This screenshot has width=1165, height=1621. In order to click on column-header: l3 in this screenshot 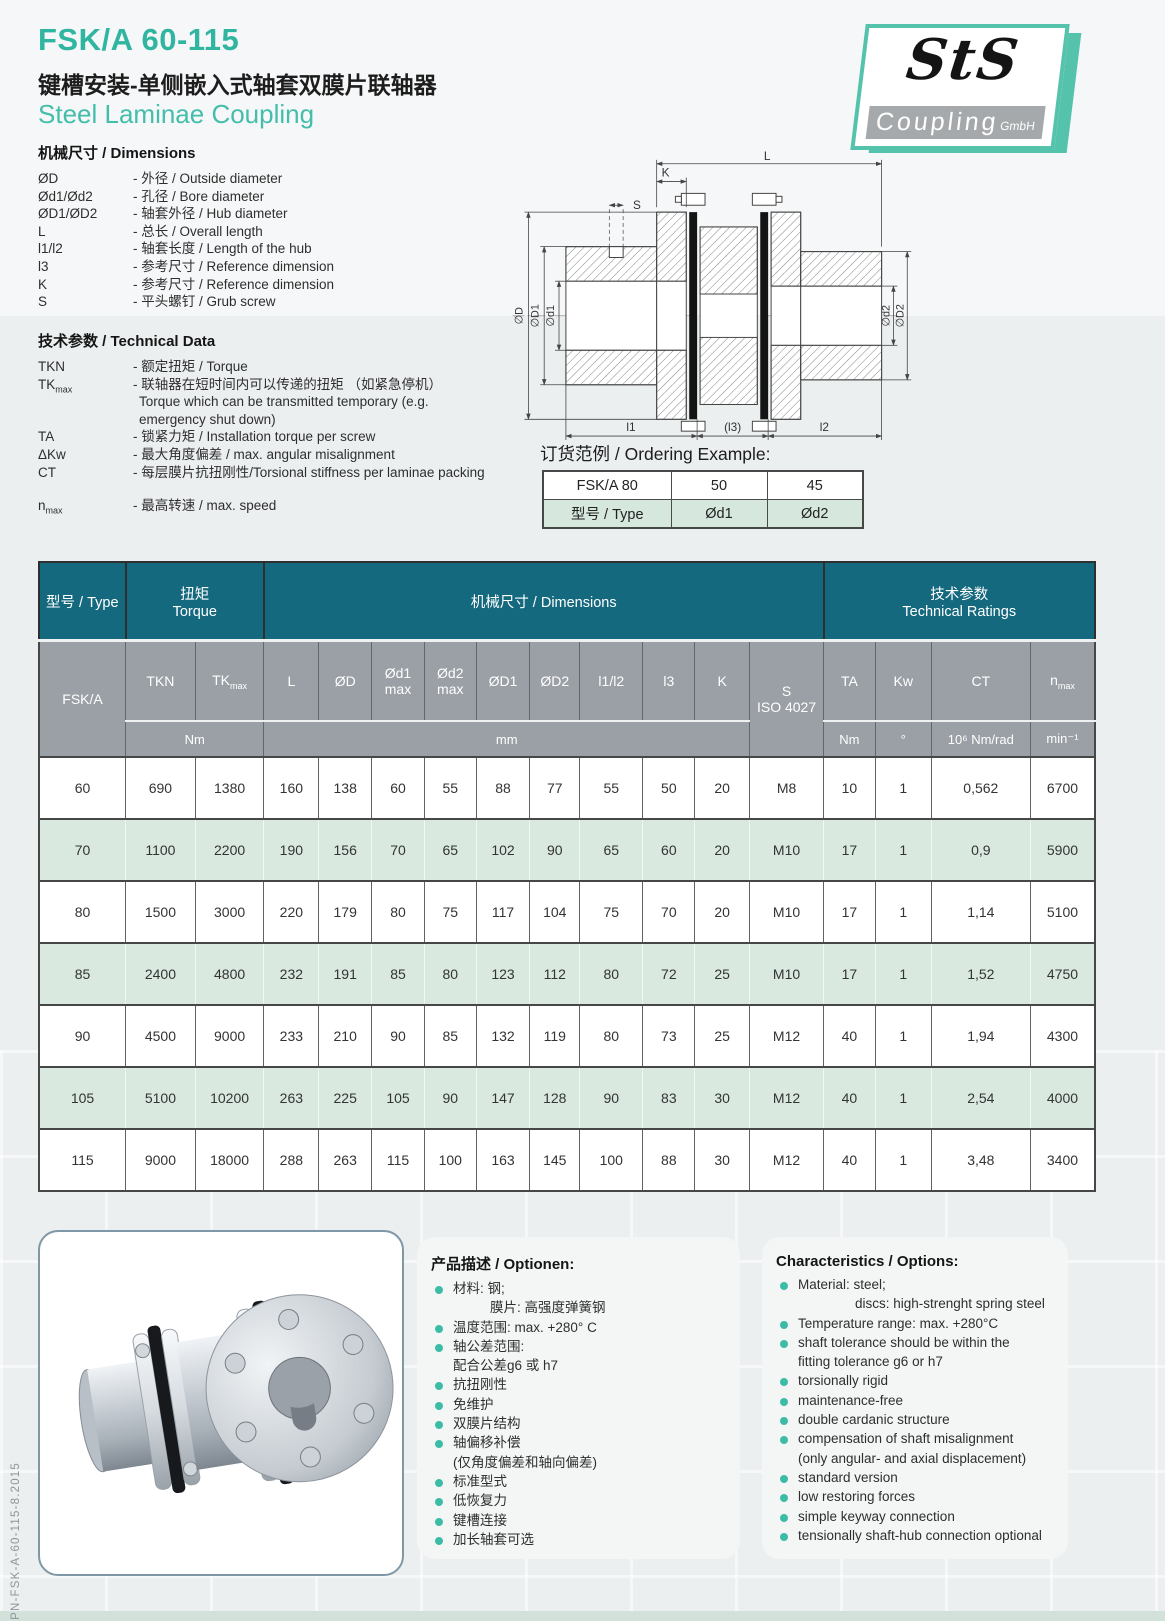, I will do `click(669, 680)`.